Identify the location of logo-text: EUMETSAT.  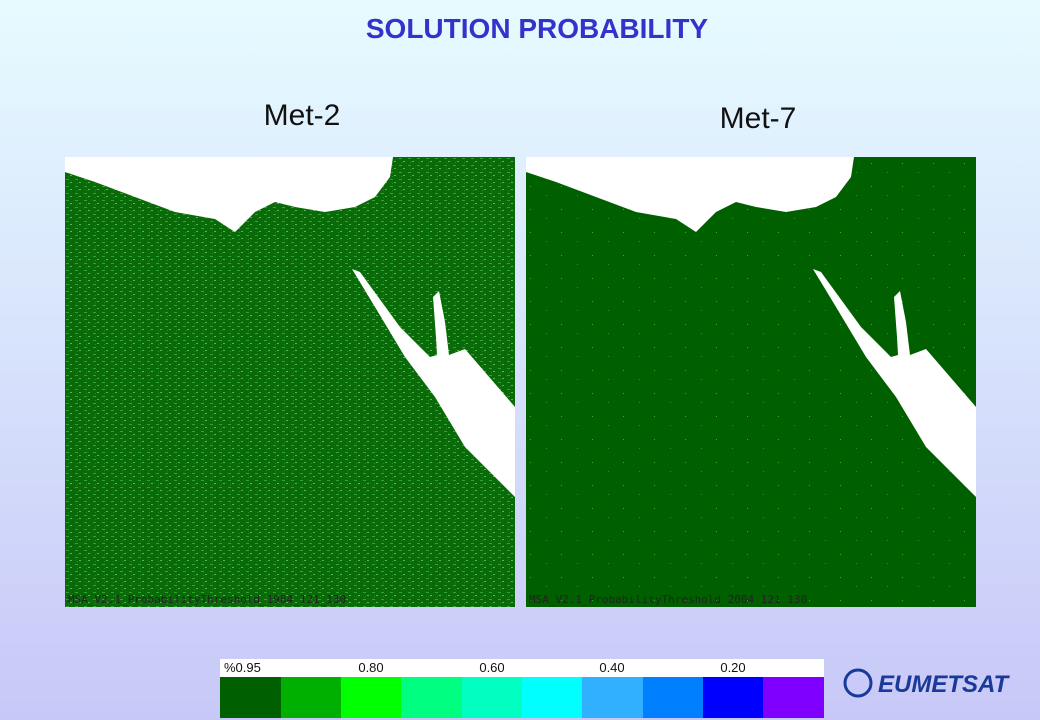
(944, 684).